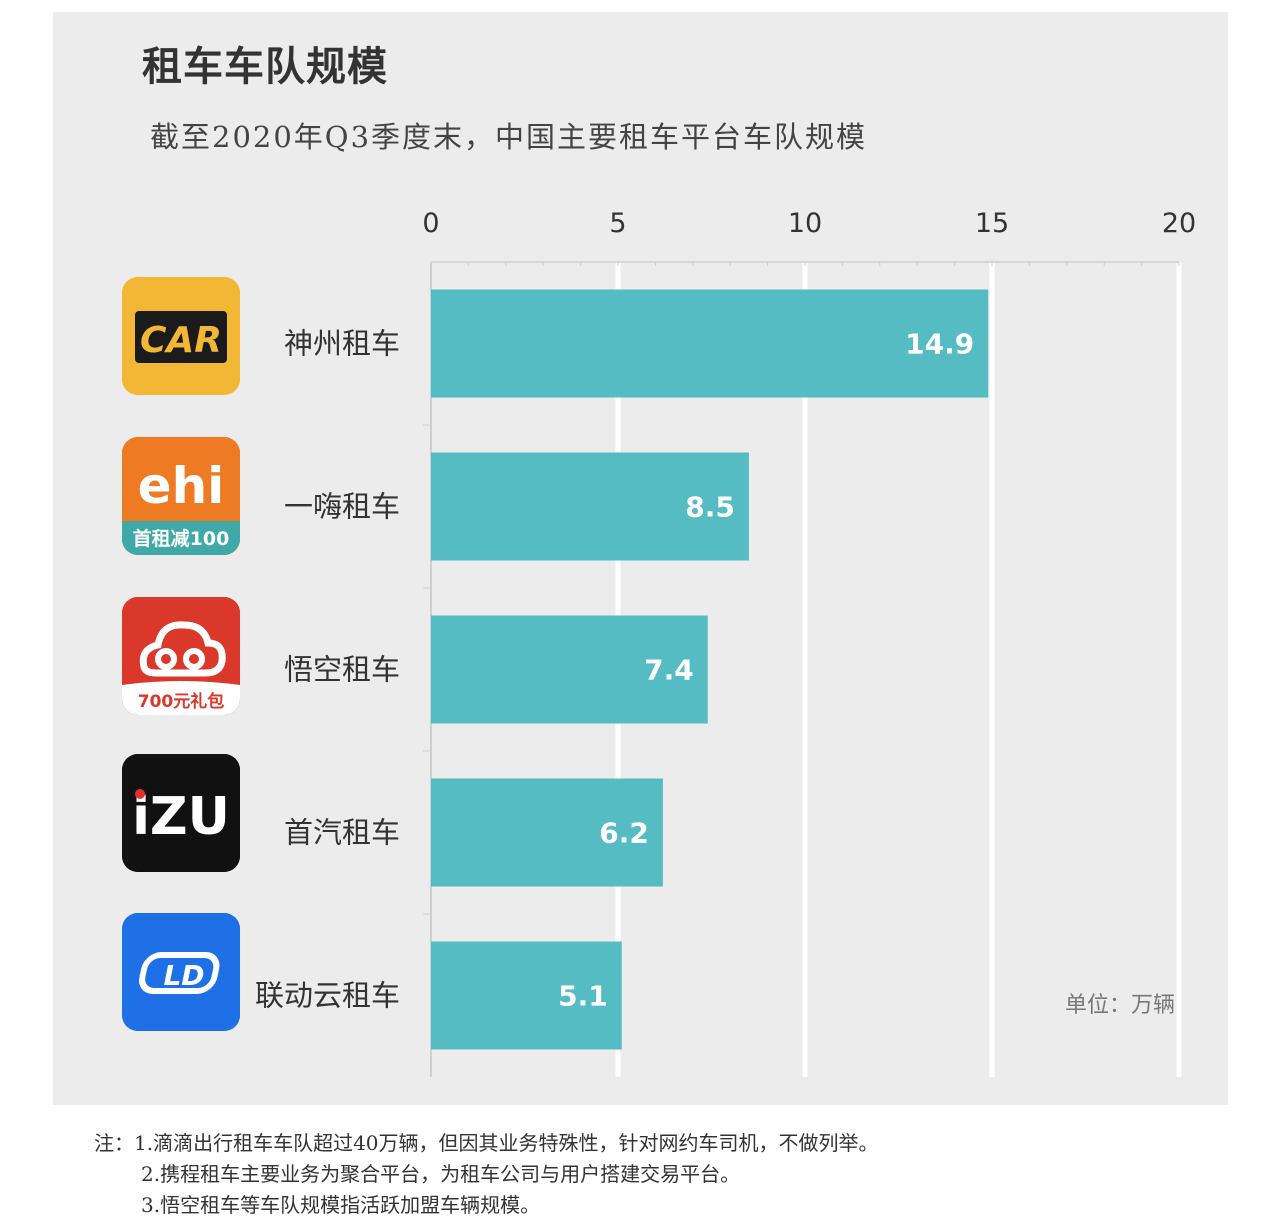 Image resolution: width=1269 pixels, height=1221 pixels. Describe the element at coordinates (181, 817) in the screenshot. I see `svg-text: iZU` at that location.